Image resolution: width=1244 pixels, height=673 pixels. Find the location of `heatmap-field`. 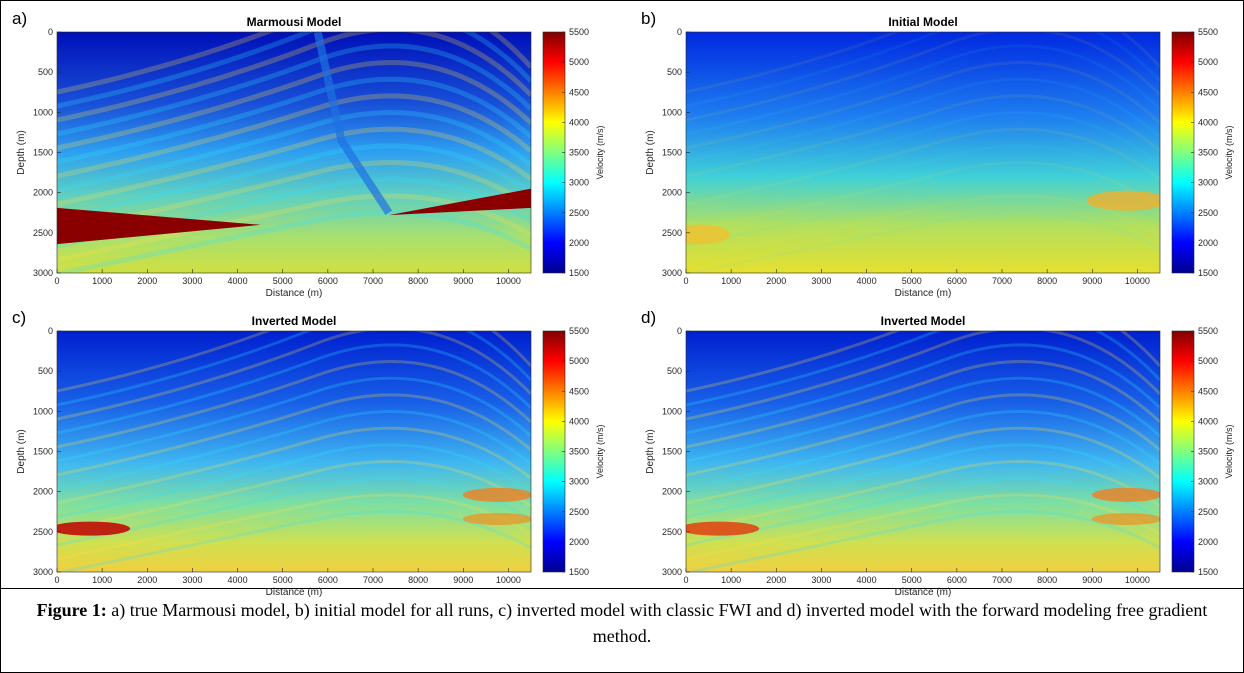

heatmap-field is located at coordinates (923, 451).